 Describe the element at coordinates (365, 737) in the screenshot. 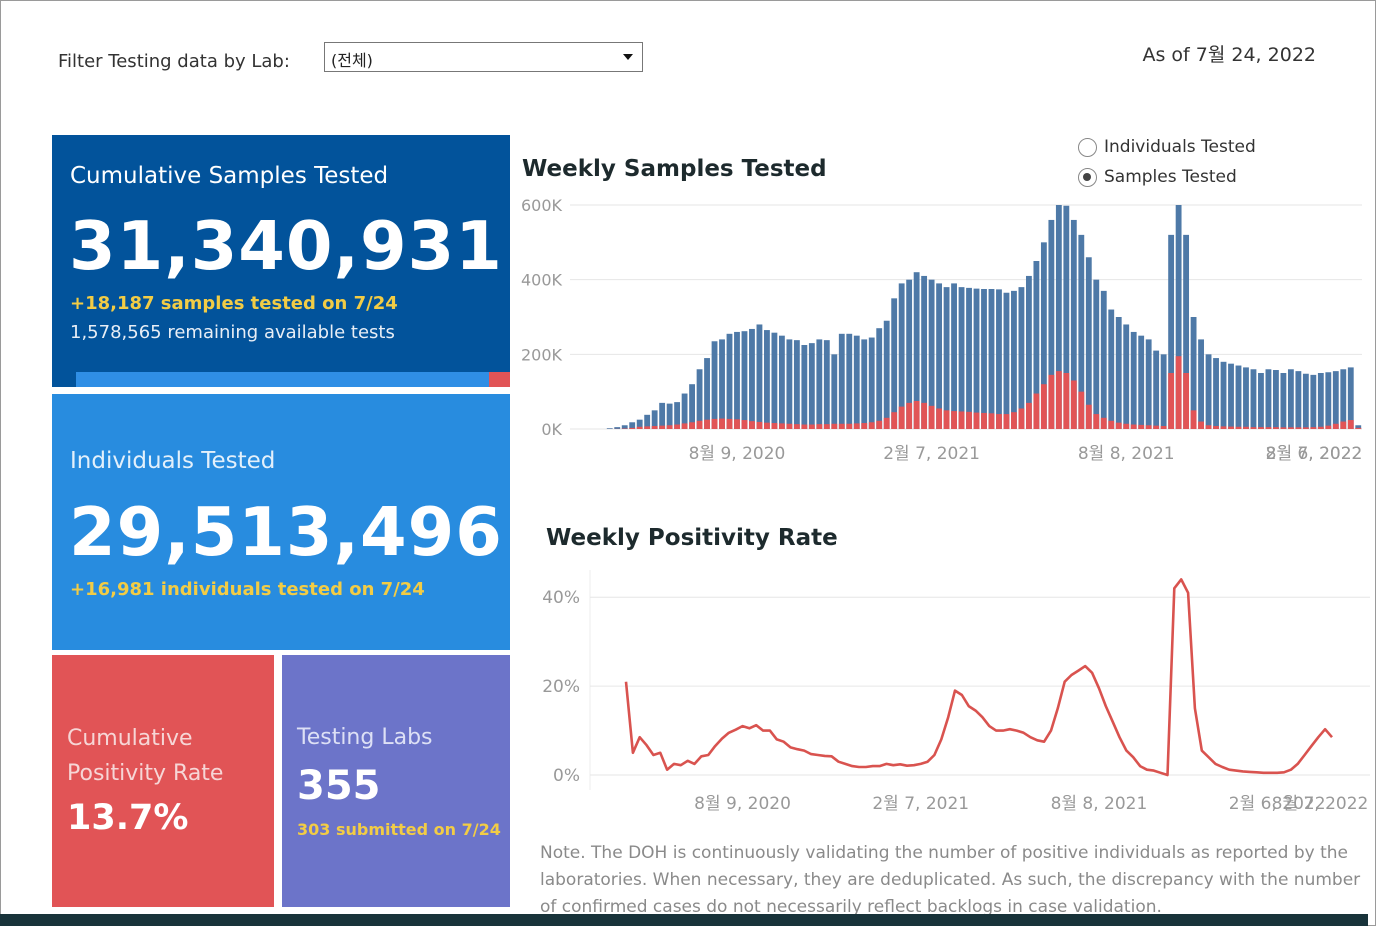

I see `labs-title: Testing Labs` at that location.